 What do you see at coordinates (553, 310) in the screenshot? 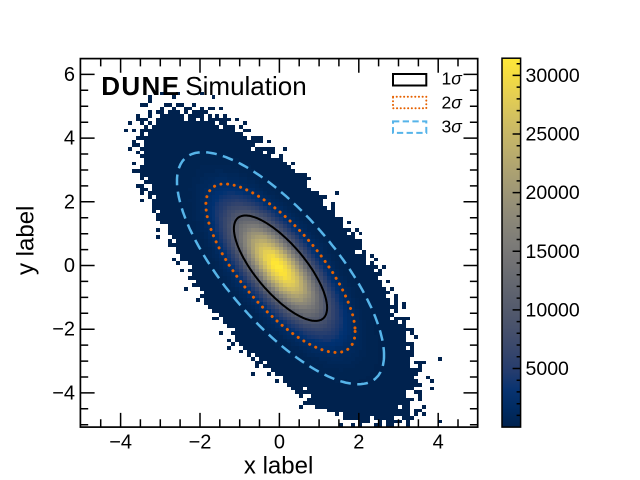
I see `svg-text: 10000` at bounding box center [553, 310].